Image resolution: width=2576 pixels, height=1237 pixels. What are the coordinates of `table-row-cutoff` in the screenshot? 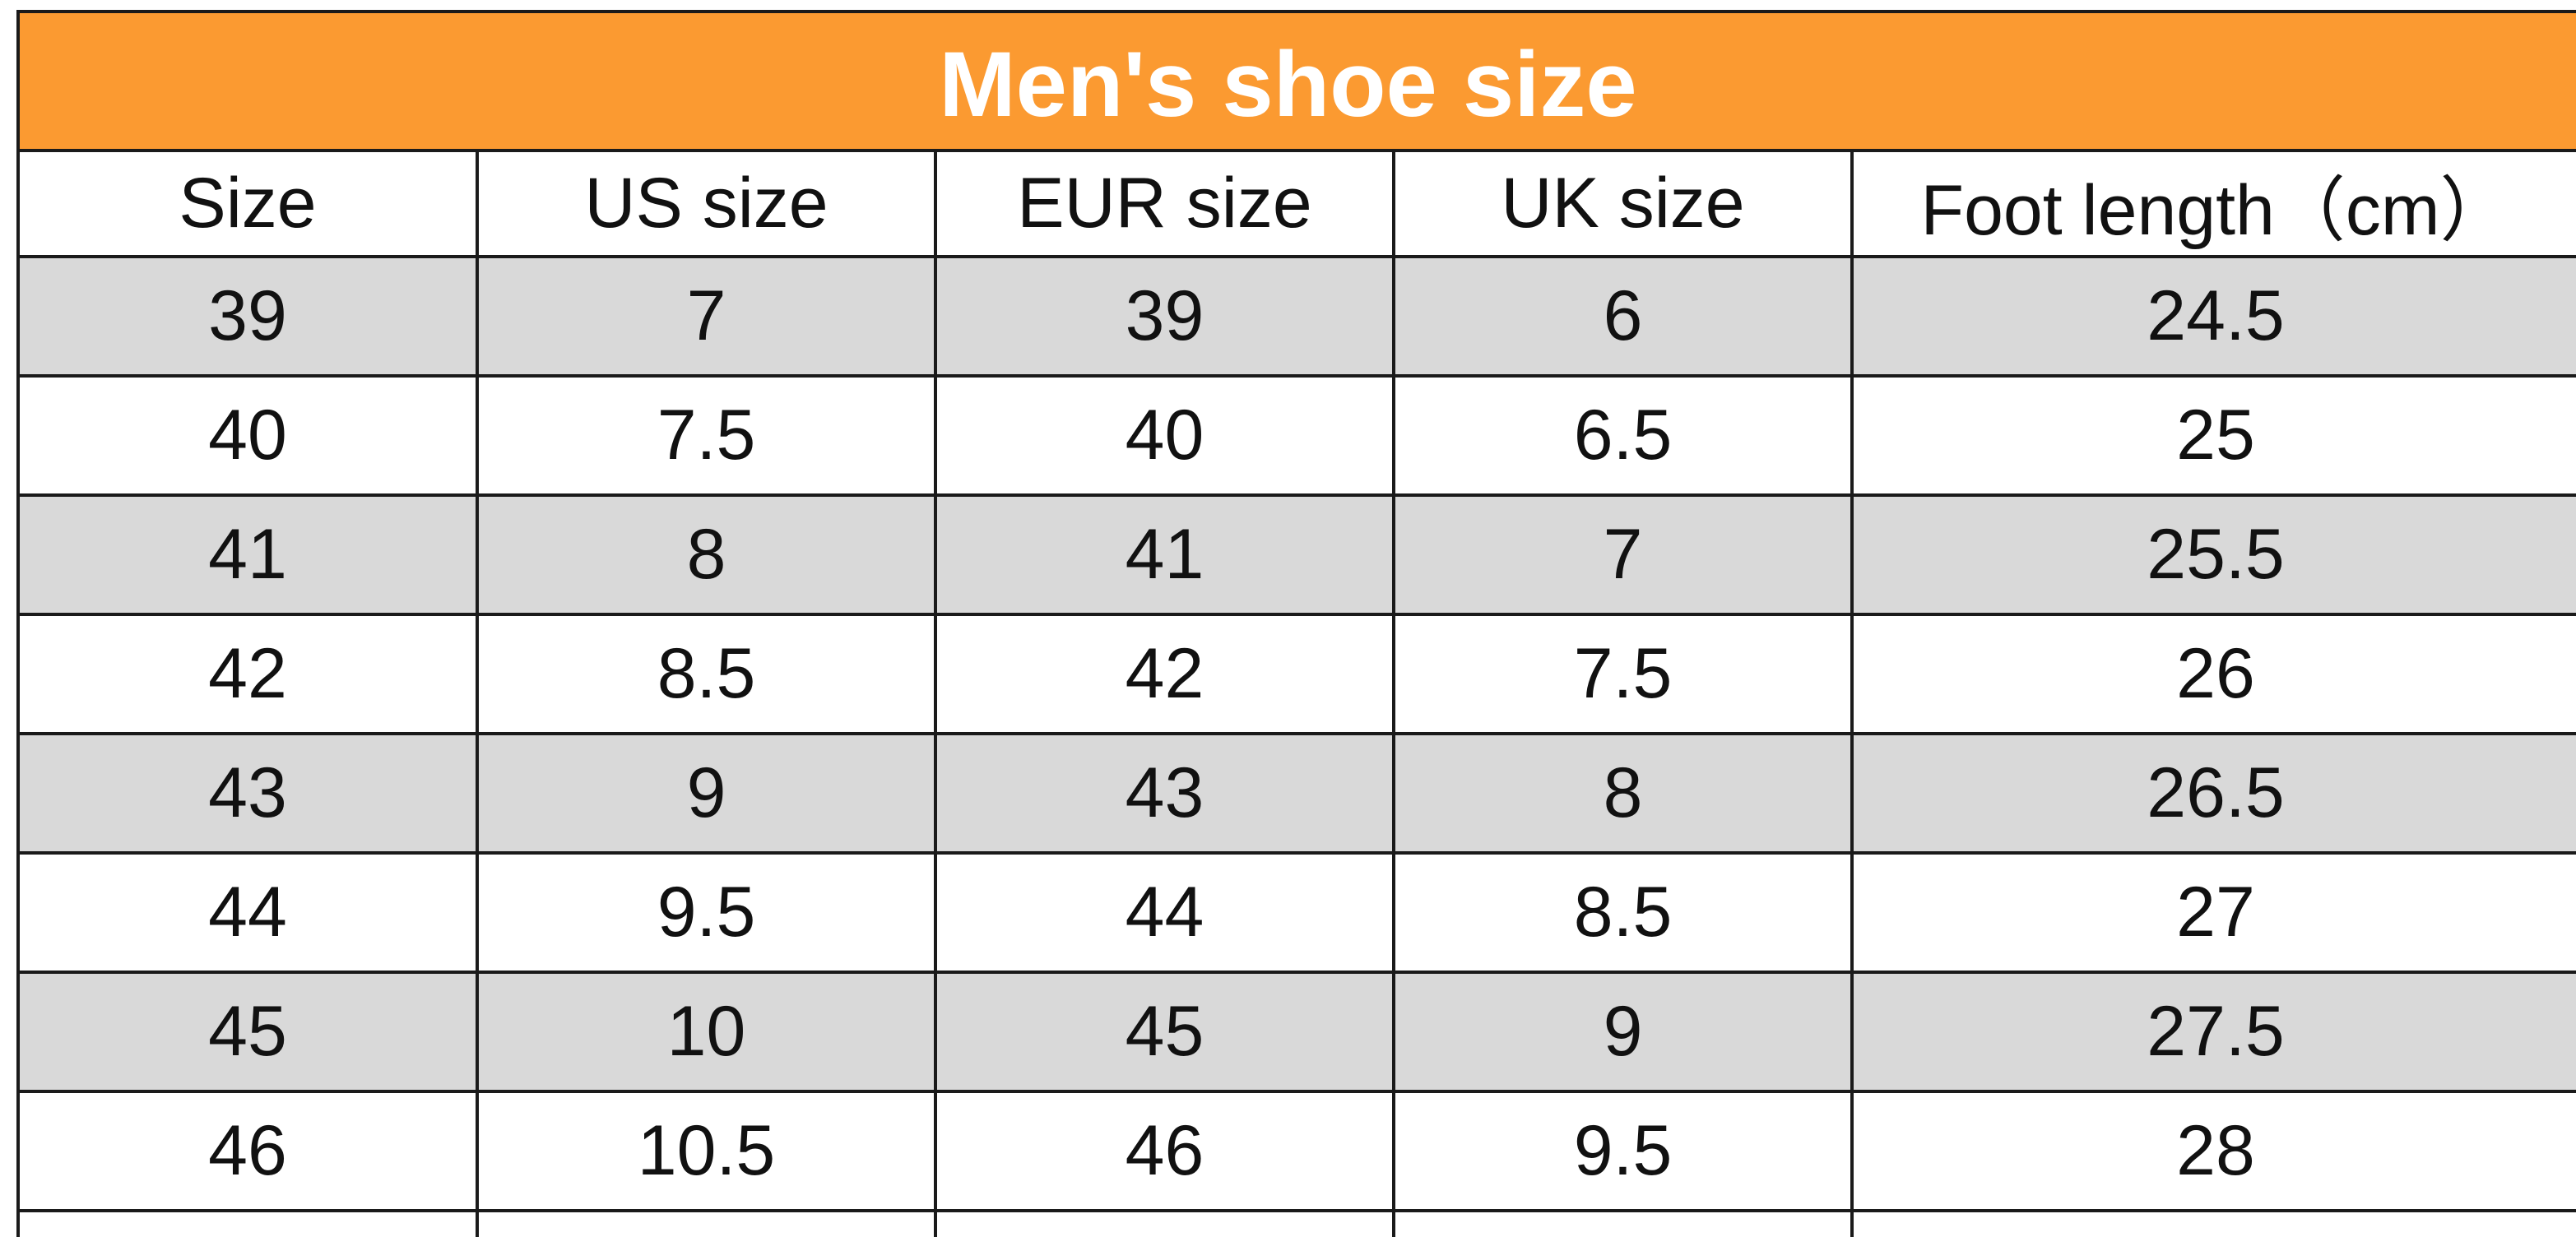 It's located at (1296, 1224).